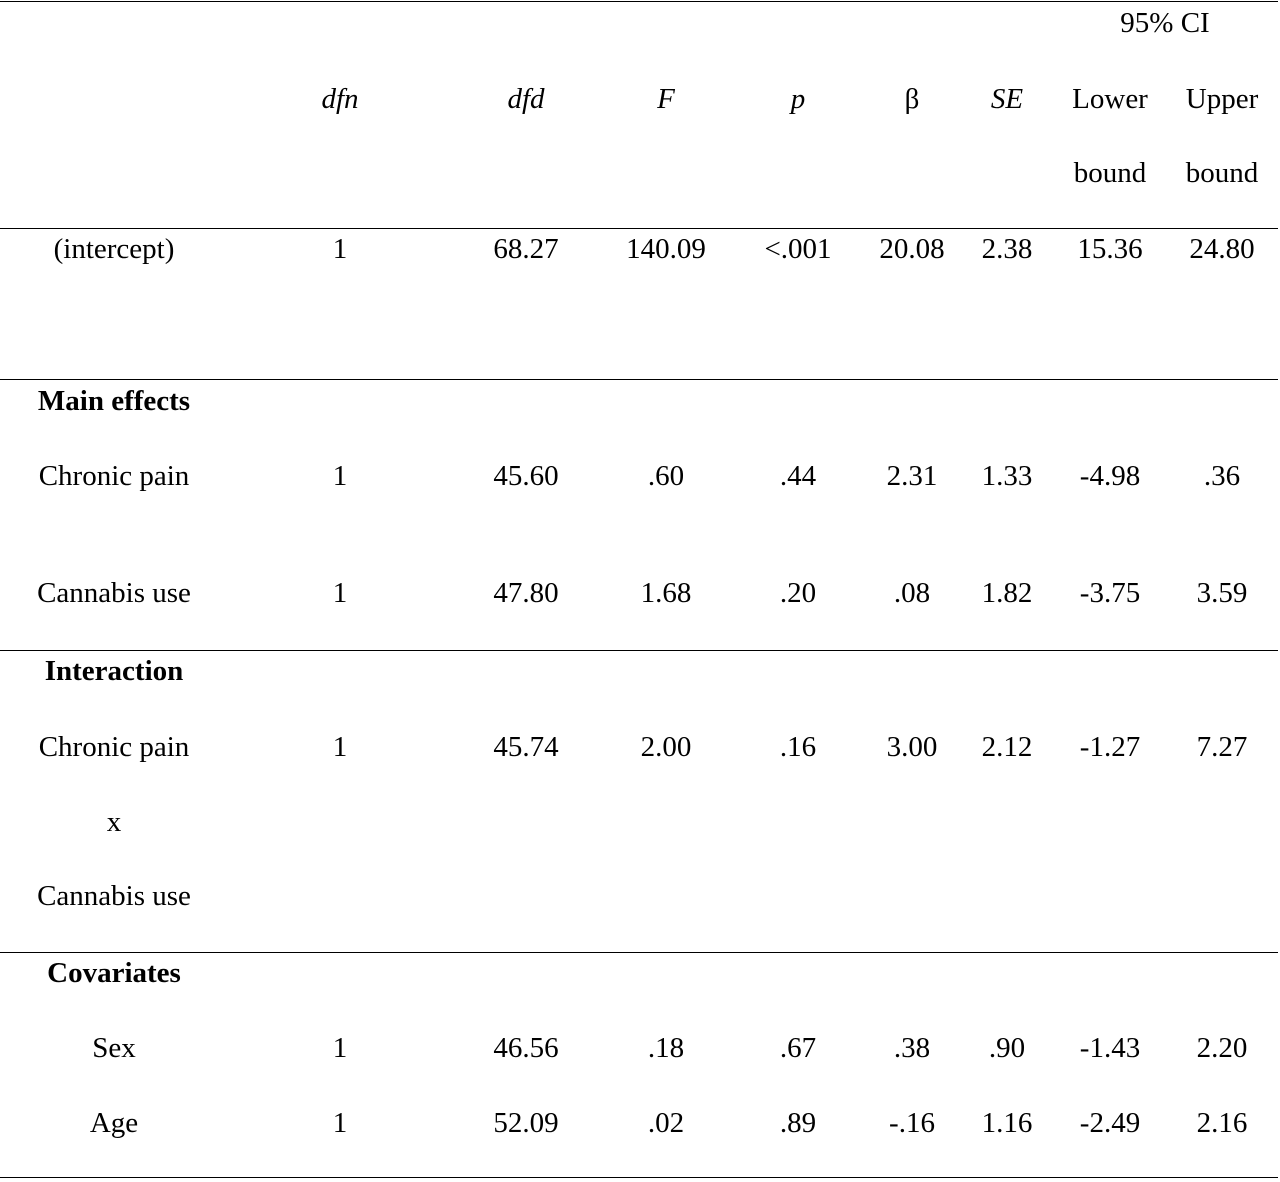 This screenshot has height=1182, width=1280. I want to click on cell-lower: -3.75, so click(1110, 593).